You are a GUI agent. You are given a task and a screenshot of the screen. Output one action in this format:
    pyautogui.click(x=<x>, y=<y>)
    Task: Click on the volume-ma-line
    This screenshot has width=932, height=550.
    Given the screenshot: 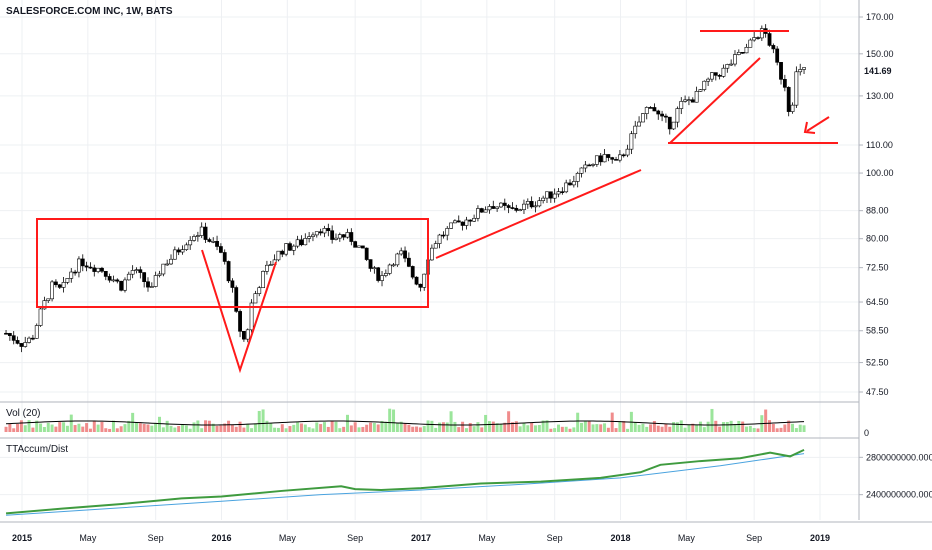 What is the action you would take?
    pyautogui.click(x=405, y=423)
    